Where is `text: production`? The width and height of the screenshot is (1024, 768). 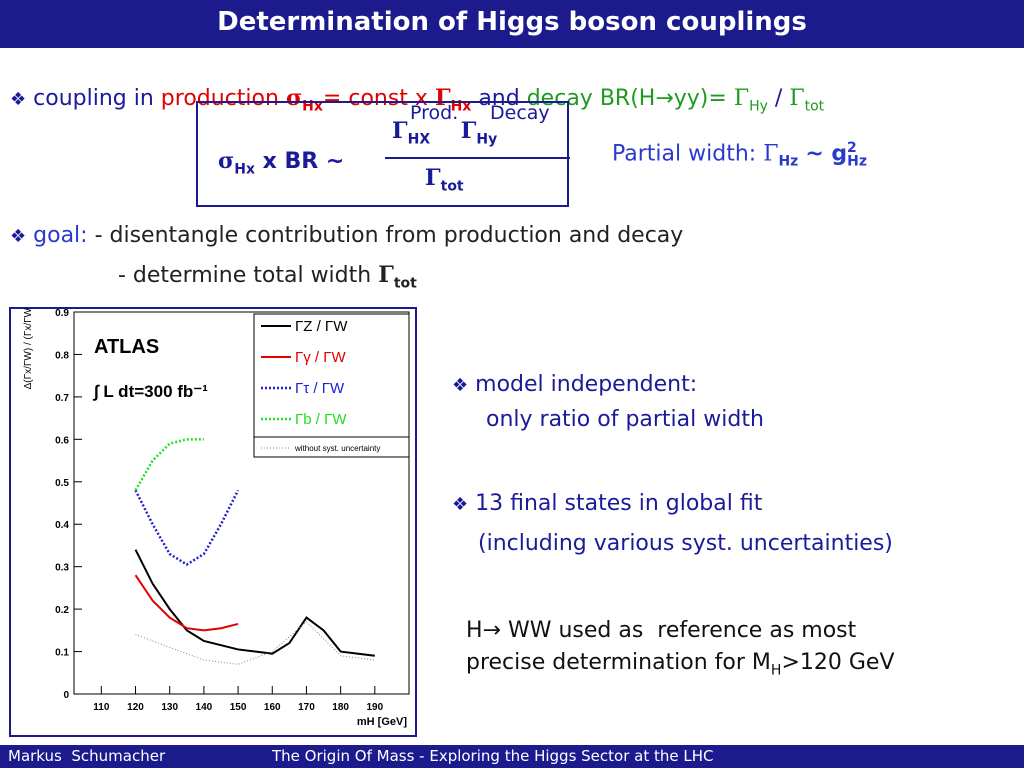 text: production is located at coordinates (219, 98).